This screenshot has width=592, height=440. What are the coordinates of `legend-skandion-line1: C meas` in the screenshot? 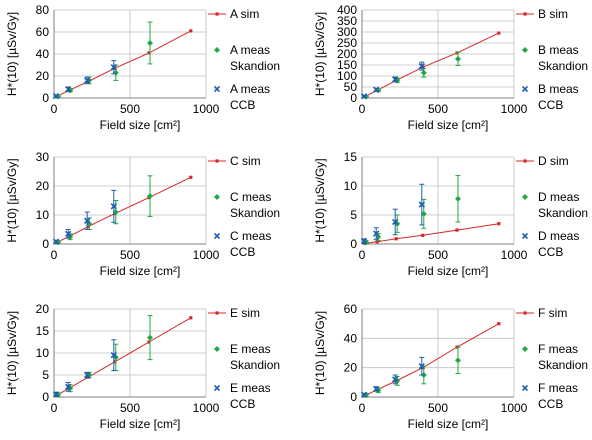 It's located at (250, 197).